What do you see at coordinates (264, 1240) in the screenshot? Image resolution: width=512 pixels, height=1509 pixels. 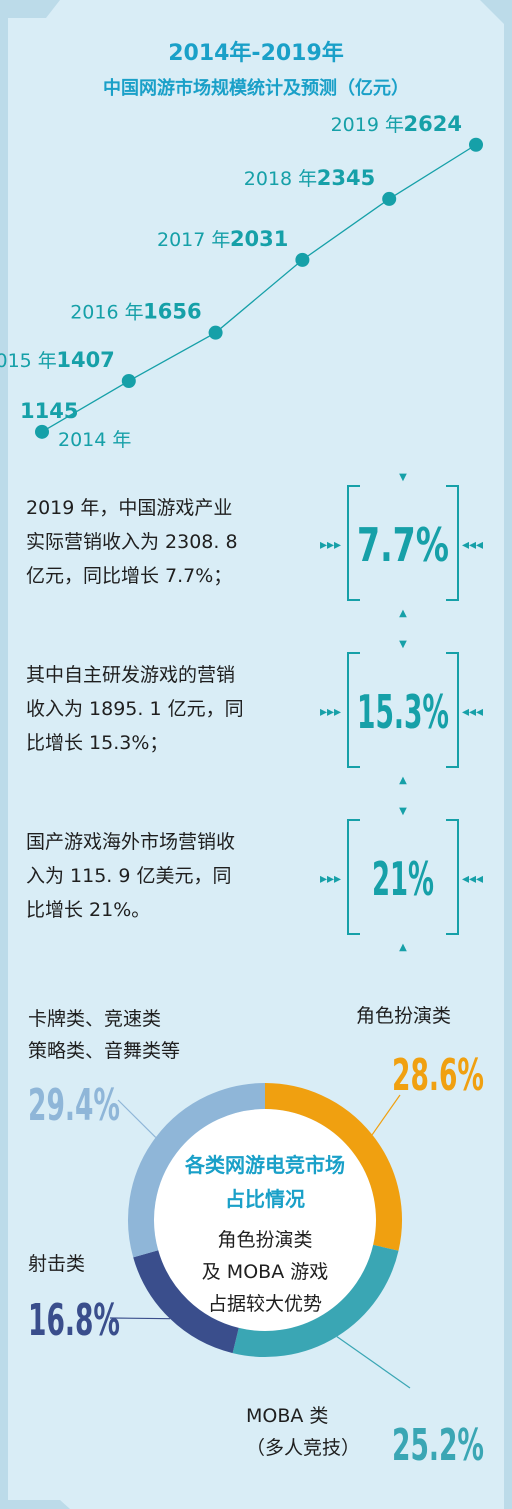 I see `donut-note: 角色扮演类` at bounding box center [264, 1240].